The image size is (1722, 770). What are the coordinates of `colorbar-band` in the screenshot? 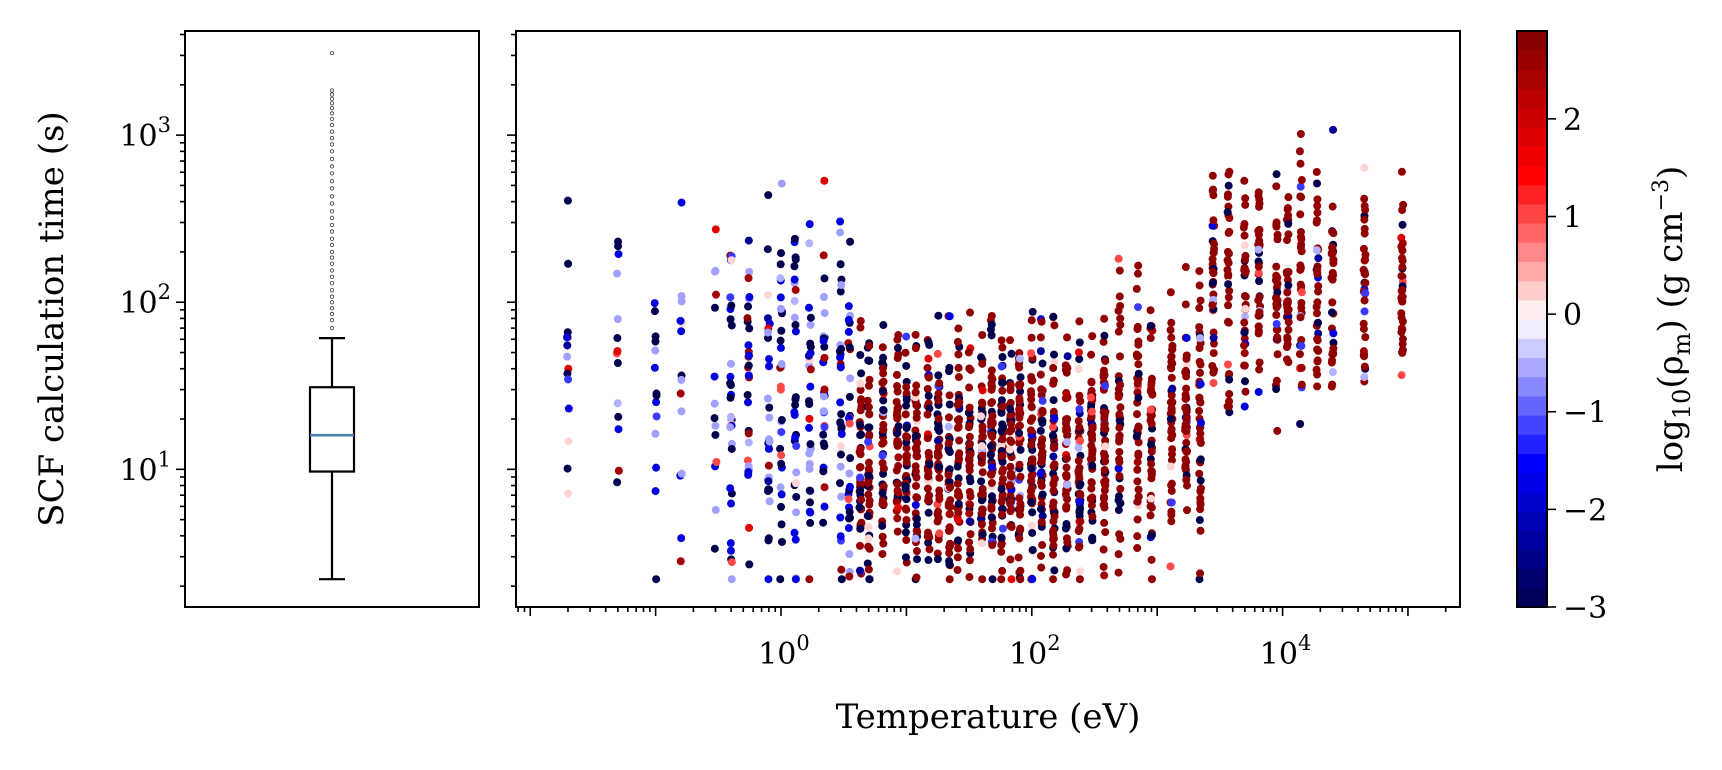 It's located at (1532, 98).